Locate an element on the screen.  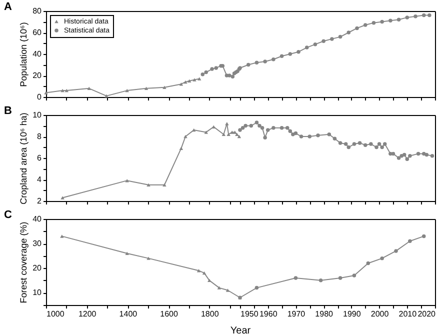
y-tick-label: 2 is located at coordinates (39, 201).